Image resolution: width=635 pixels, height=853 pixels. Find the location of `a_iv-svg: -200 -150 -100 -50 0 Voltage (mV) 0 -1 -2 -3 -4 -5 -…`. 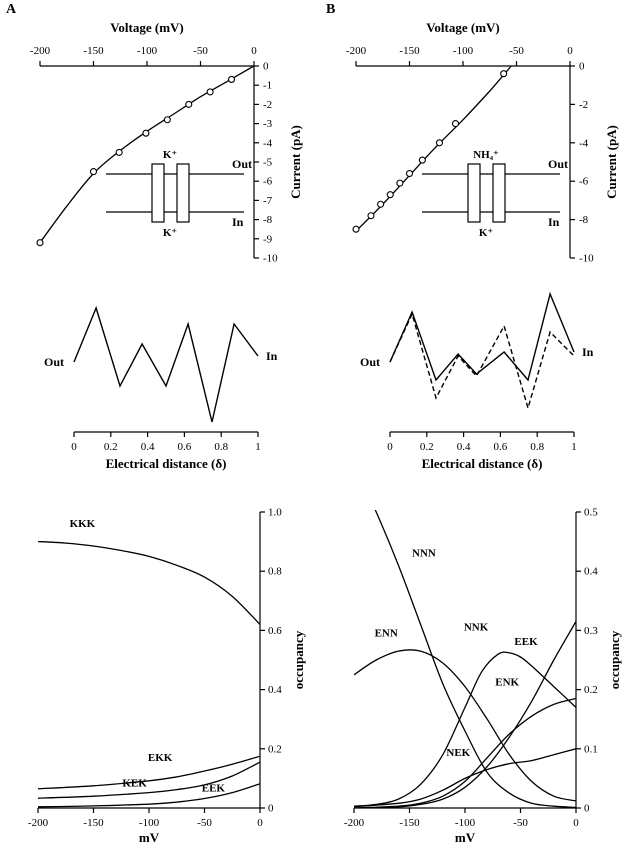

a_iv-svg: -200 -150 -100 -50 0 Voltage (mV) 0 -1 -2 -3 -4 -5 -… is located at coordinates (166, 142).